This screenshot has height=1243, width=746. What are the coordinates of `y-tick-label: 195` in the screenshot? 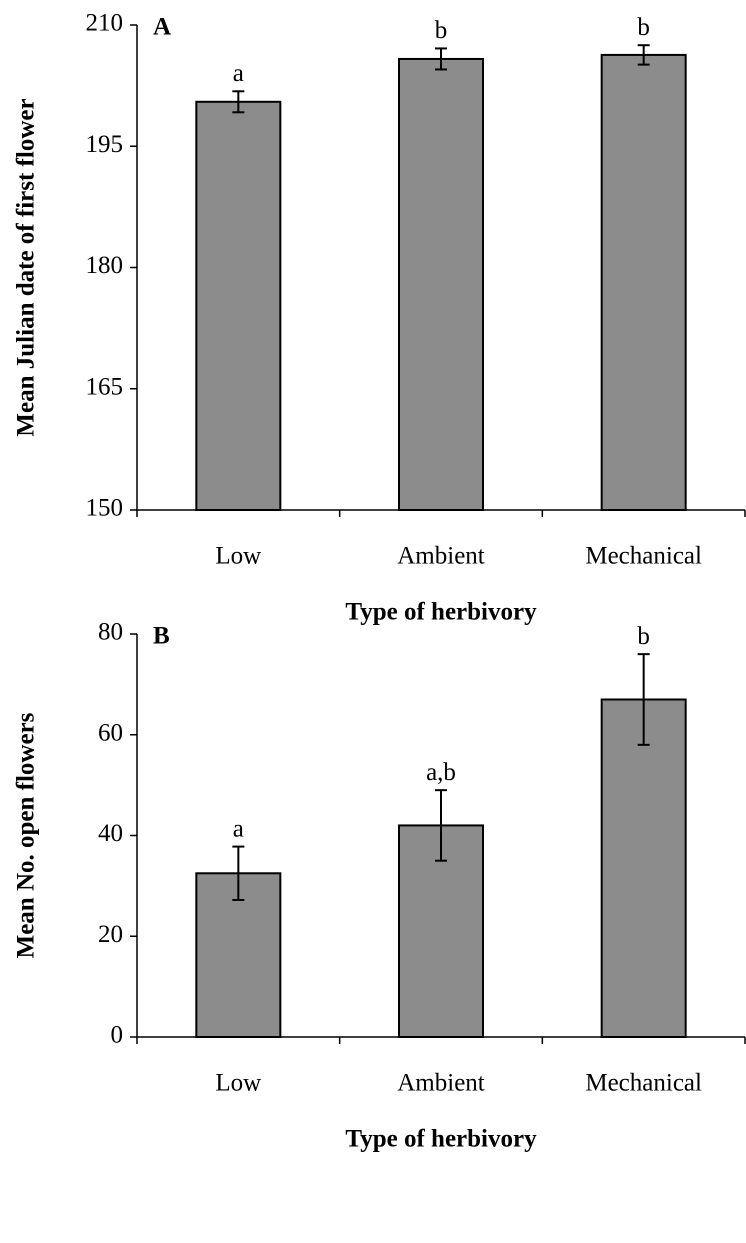 It's located at (105, 144).